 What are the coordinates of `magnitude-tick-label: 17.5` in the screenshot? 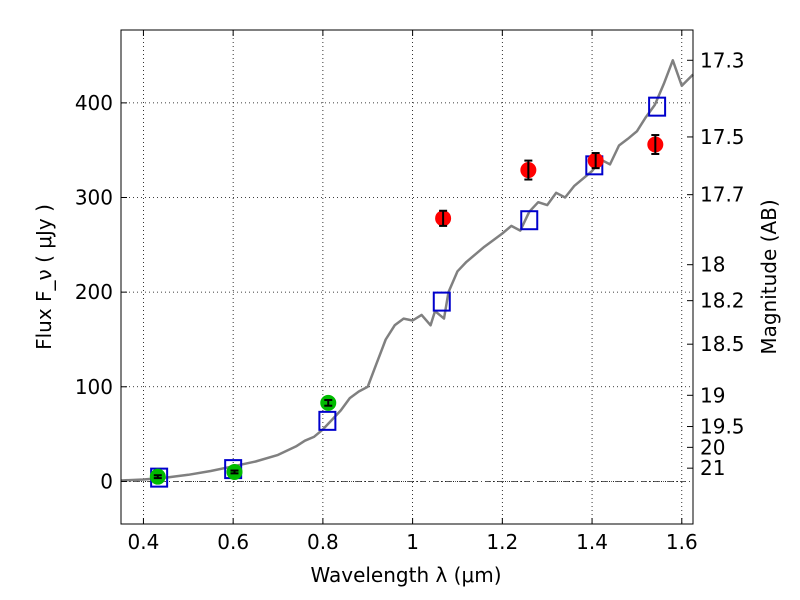 It's located at (722, 137).